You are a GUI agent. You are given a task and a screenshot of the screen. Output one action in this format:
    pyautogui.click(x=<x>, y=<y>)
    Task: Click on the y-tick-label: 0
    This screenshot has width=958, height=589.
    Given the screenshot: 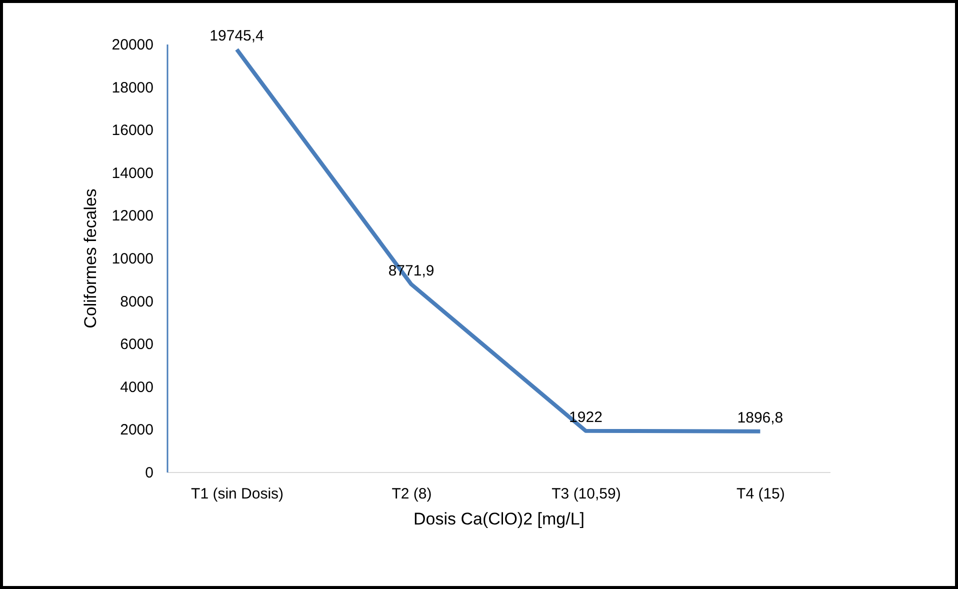 What is the action you would take?
    pyautogui.click(x=149, y=473)
    